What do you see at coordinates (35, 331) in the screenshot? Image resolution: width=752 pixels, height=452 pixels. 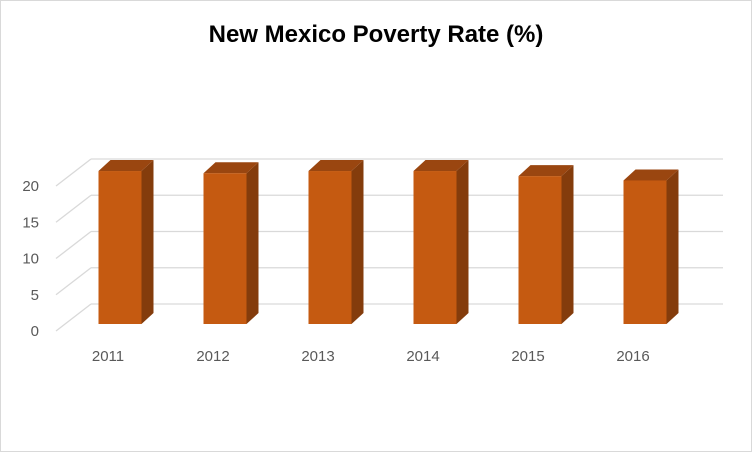 I see `y-tick-label: 0` at bounding box center [35, 331].